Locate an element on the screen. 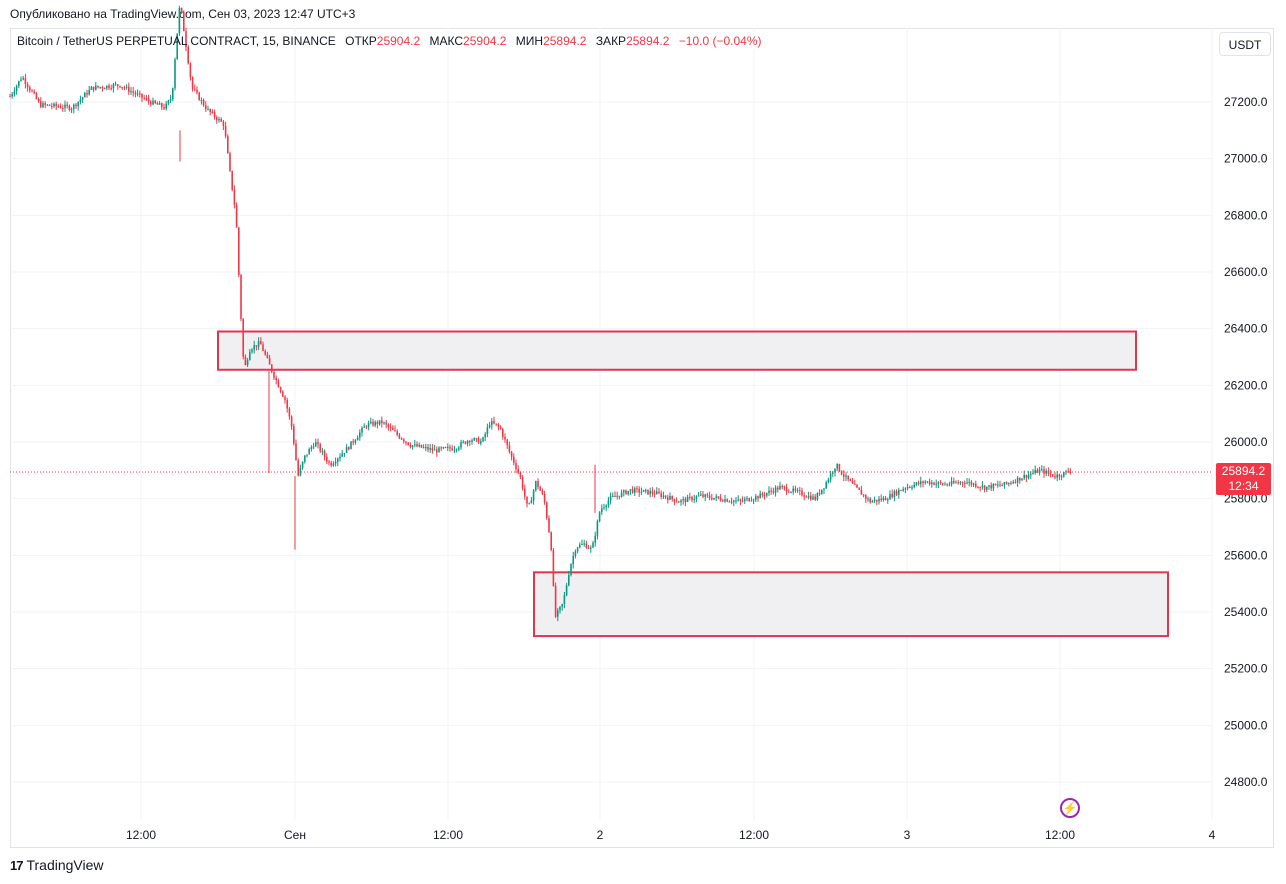  lightning-icon: ⚡ is located at coordinates (1070, 808).